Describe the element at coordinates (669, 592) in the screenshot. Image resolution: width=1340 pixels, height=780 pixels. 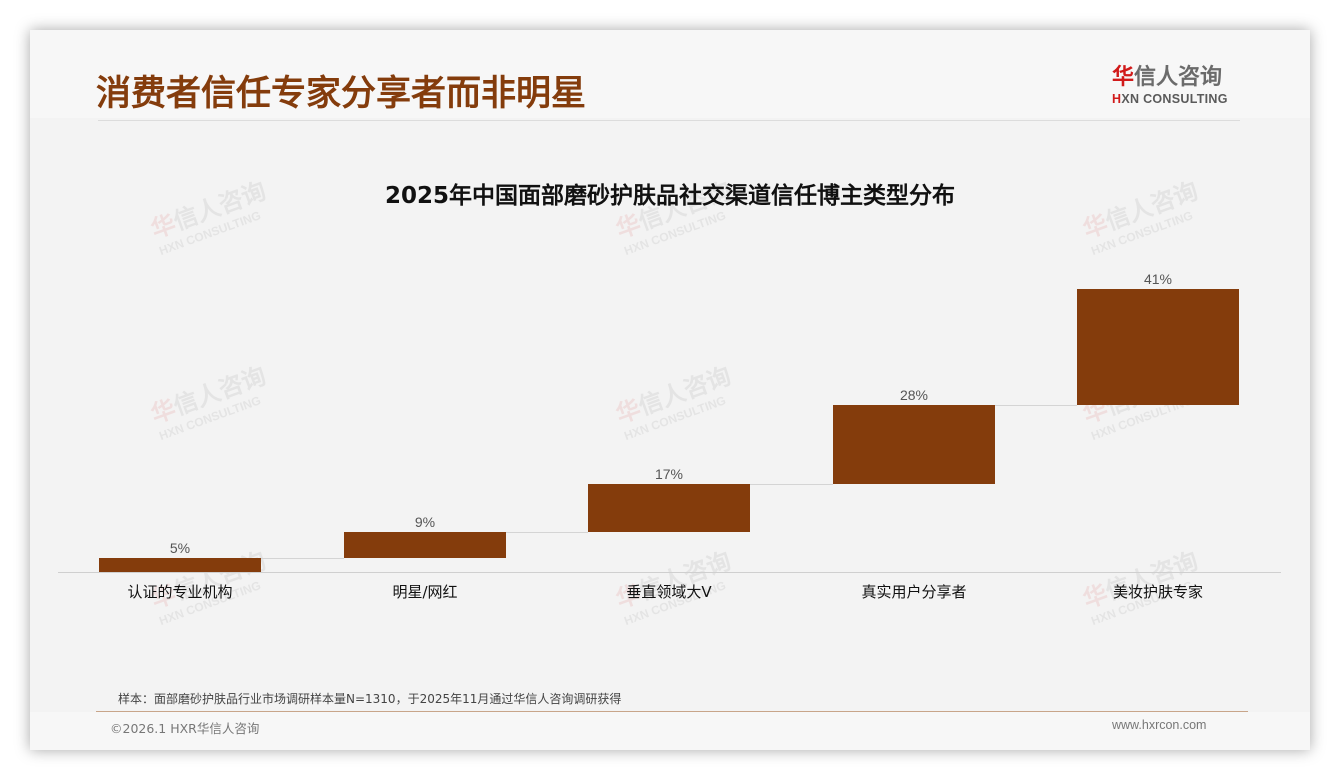
I see `category-label: 垂直领域大V` at that location.